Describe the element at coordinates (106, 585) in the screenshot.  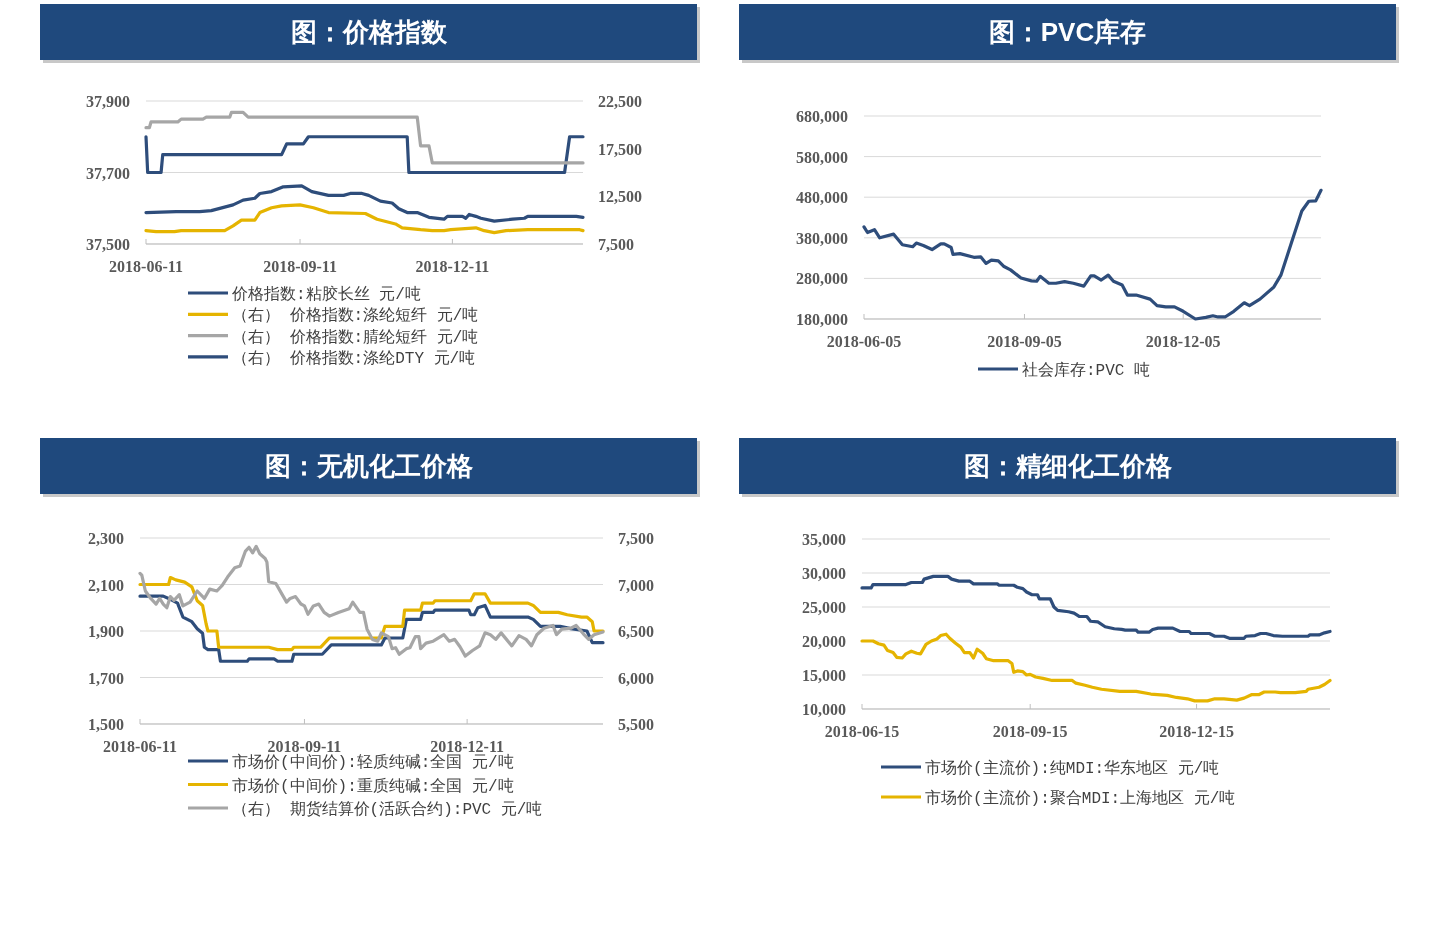
I see `y-tick-label: 2,100` at that location.